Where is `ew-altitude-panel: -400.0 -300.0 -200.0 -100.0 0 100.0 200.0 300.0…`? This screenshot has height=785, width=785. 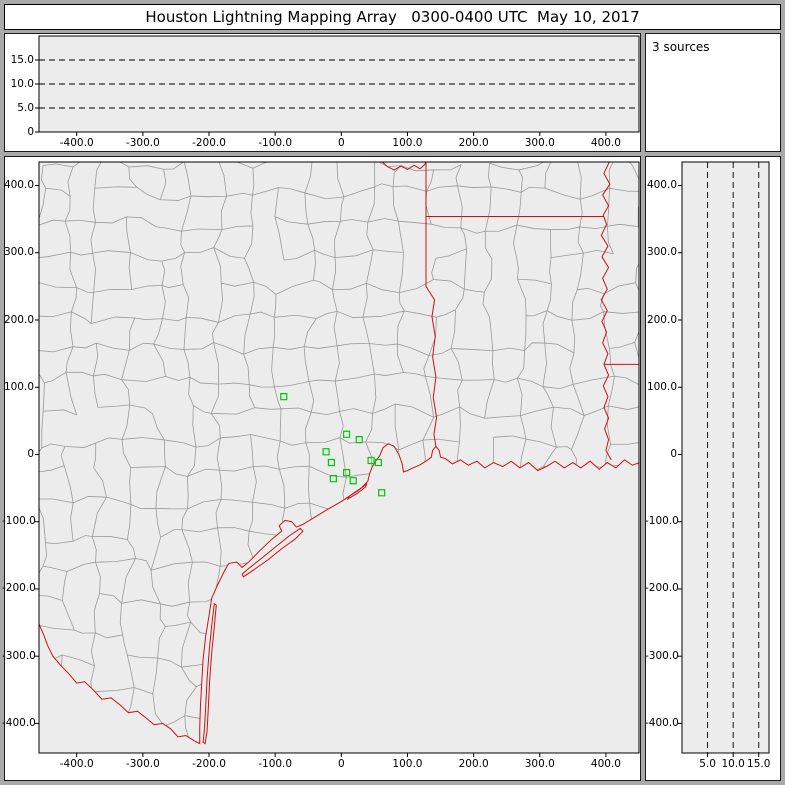 ew-altitude-panel: -400.0 -300.0 -200.0 -100.0 0 100.0 200.0 300.0… is located at coordinates (322, 92).